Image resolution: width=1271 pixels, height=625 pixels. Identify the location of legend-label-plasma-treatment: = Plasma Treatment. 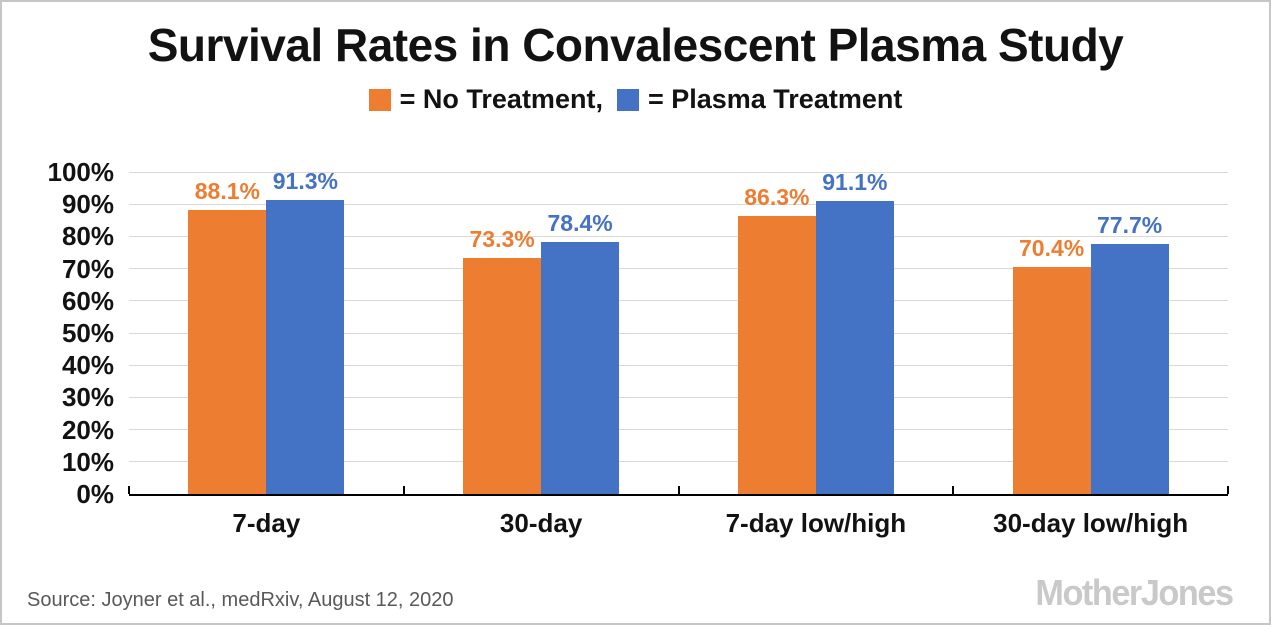
(775, 99).